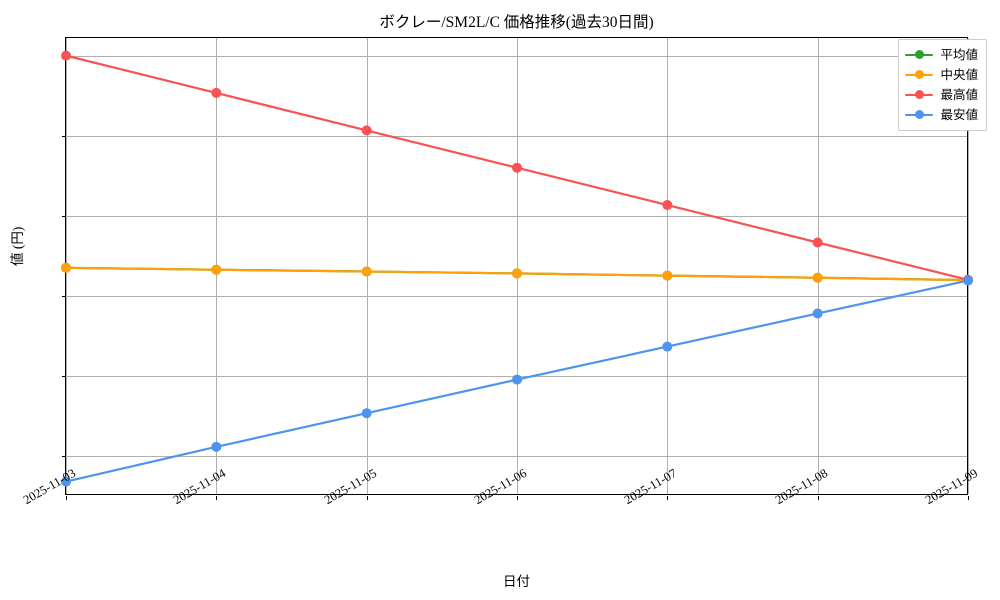 This screenshot has height=600, width=1000. What do you see at coordinates (959, 114) in the screenshot?
I see `legend-label: 最安値` at bounding box center [959, 114].